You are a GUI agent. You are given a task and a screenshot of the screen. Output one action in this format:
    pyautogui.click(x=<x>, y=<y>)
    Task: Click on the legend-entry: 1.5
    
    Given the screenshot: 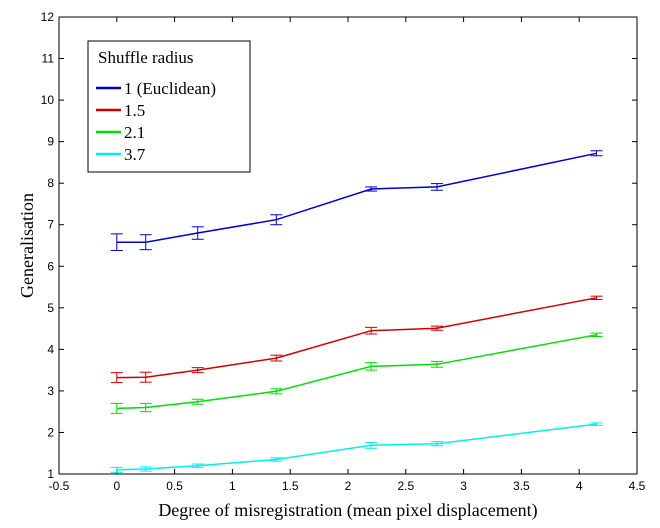 What is the action you would take?
    pyautogui.click(x=134, y=110)
    